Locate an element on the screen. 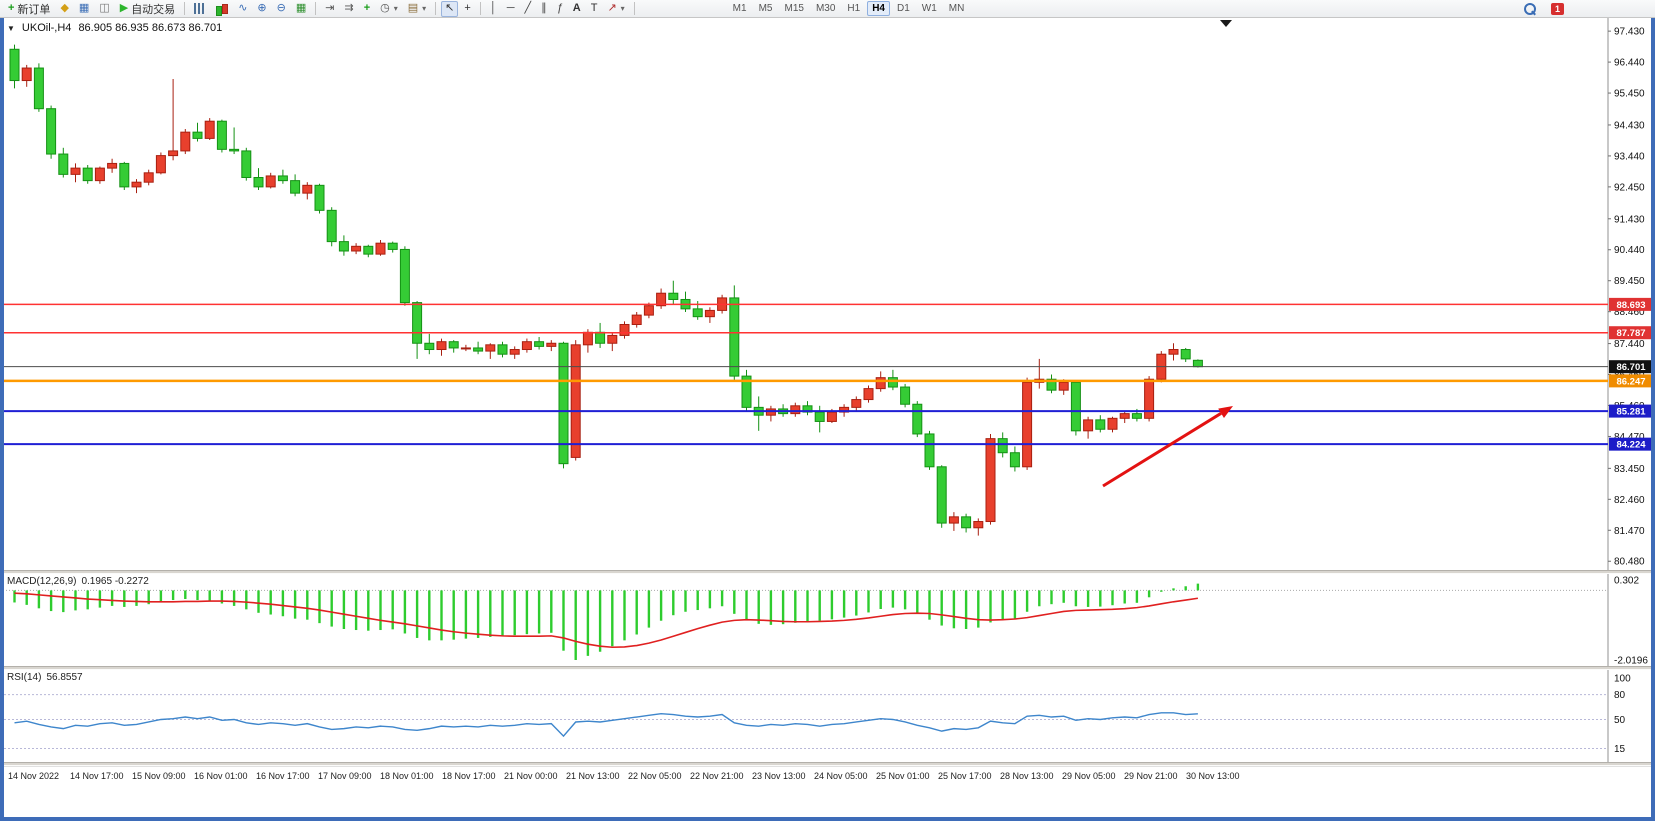 This screenshot has height=821, width=1655. vertical-line-button: │ is located at coordinates (493, 9).